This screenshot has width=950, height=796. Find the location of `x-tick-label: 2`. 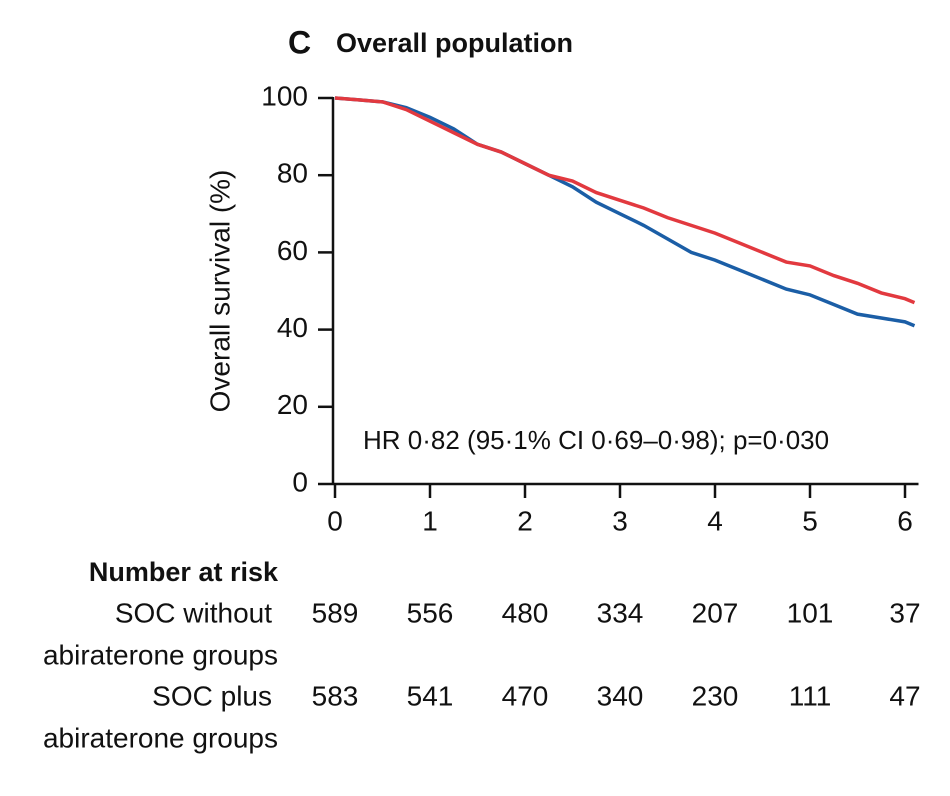

x-tick-label: 2 is located at coordinates (525, 520).